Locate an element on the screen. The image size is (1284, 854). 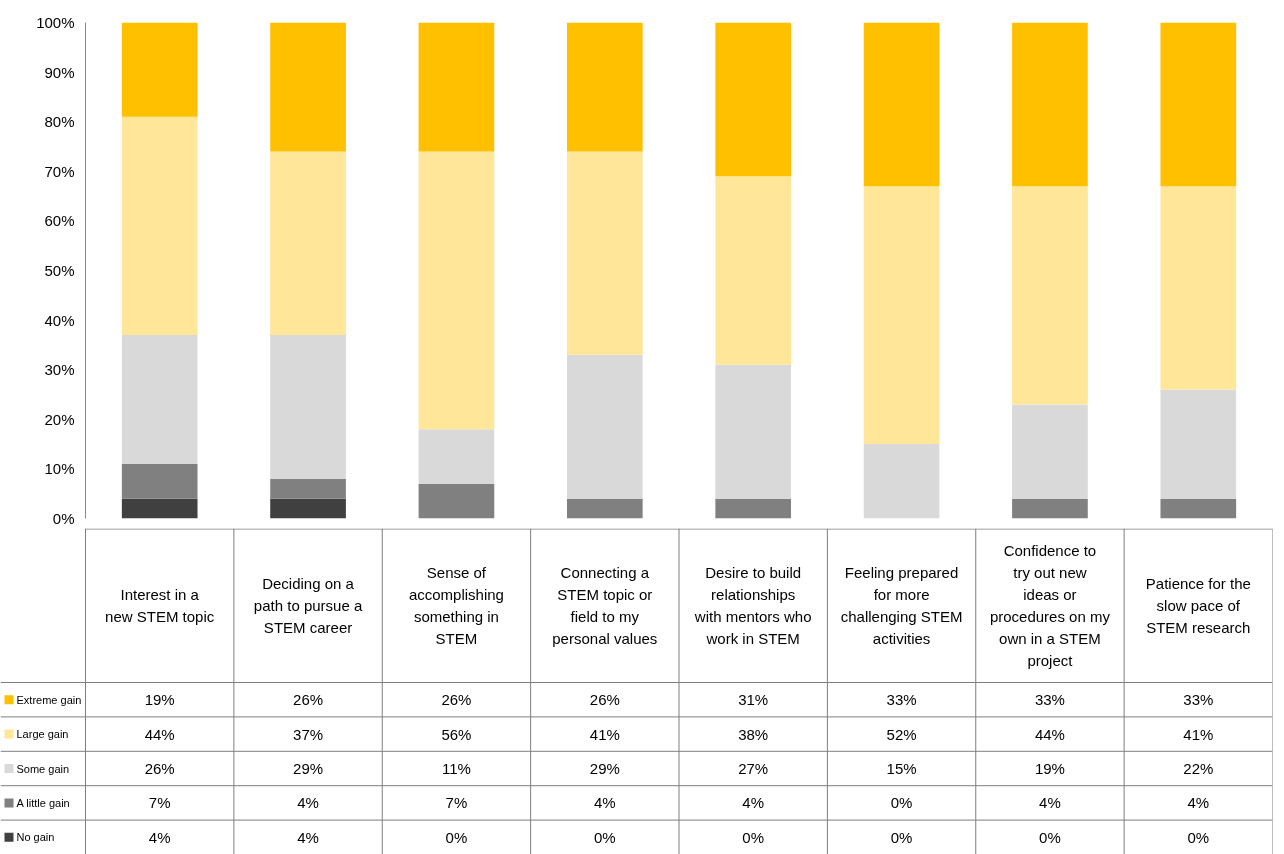
y-tick-label: 0% is located at coordinates (63, 518).